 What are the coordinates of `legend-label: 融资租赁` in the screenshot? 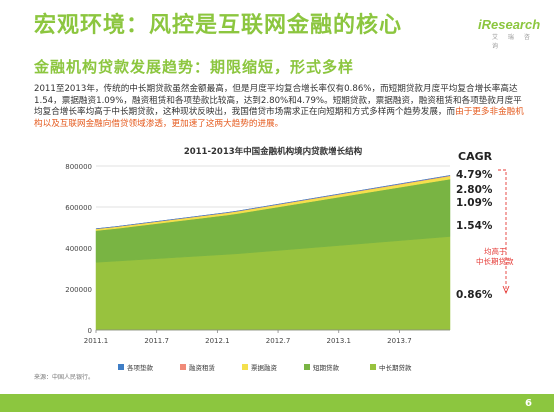 It's located at (202, 367).